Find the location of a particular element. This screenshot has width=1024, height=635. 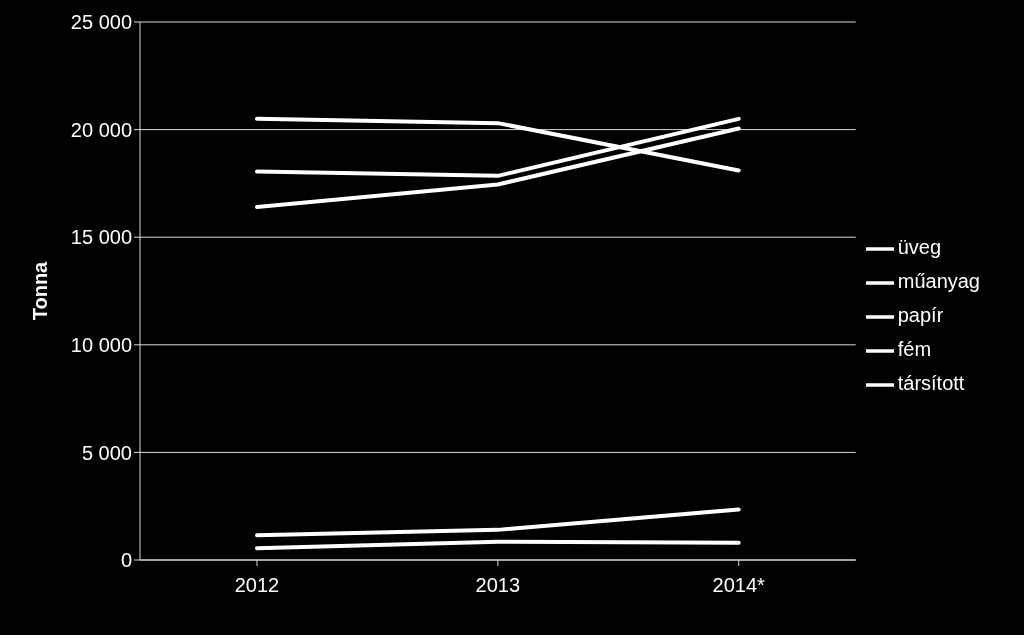

legend-label: társított is located at coordinates (931, 383).